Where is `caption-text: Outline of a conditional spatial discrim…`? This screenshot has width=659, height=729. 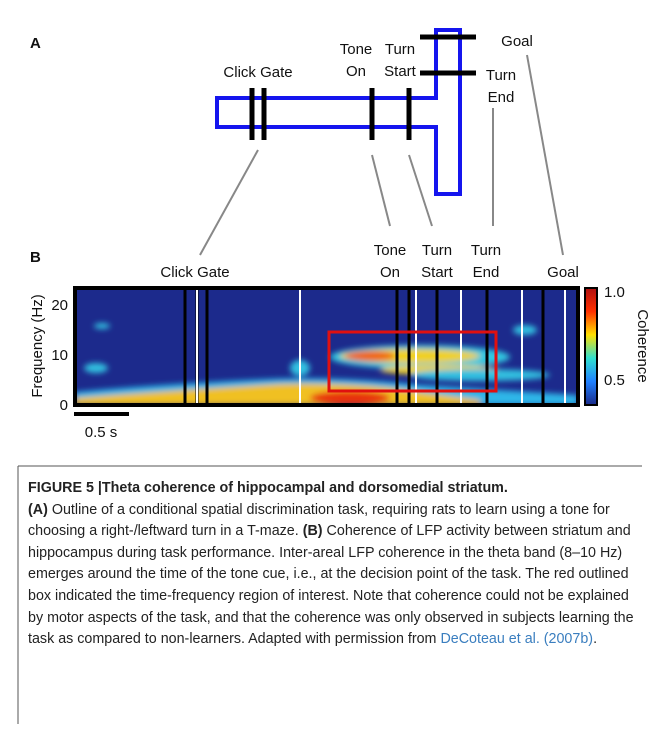
caption-text: Outline of a conditional spatial discrim… is located at coordinates (319, 520).